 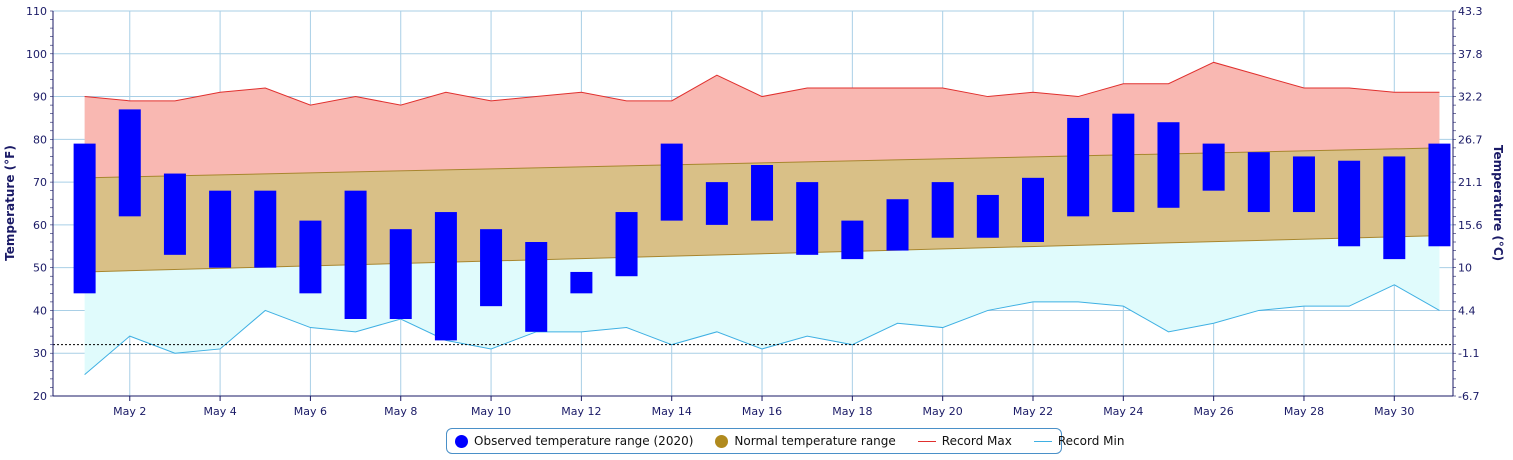 I want to click on legend-item-observed: Observed temperature range (2020), so click(x=574, y=441).